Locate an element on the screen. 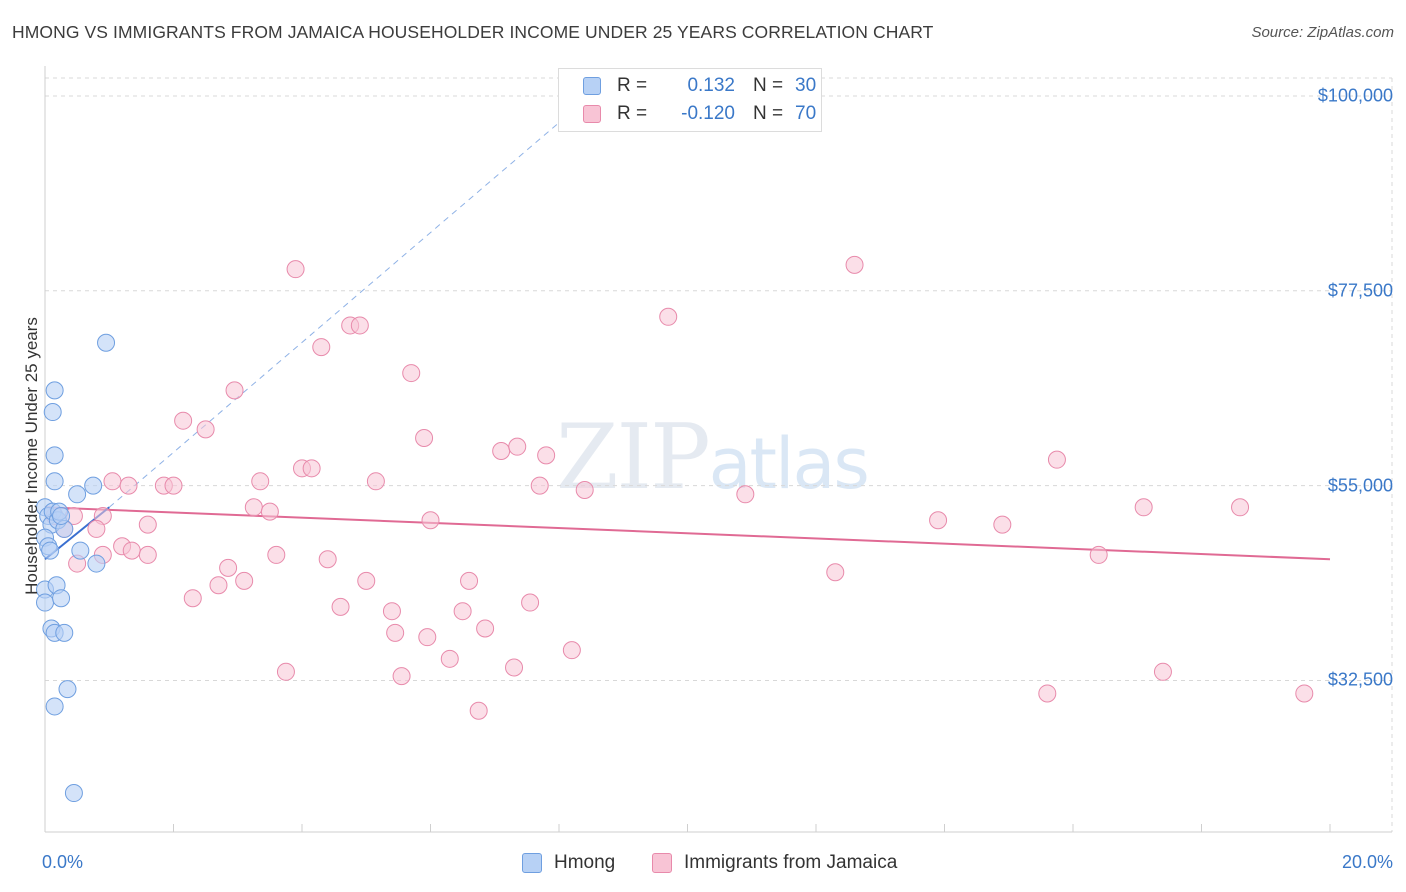 This screenshot has width=1406, height=892. bottom-legend-jamaica: Immigrants from Jamaica is located at coordinates (774, 863).